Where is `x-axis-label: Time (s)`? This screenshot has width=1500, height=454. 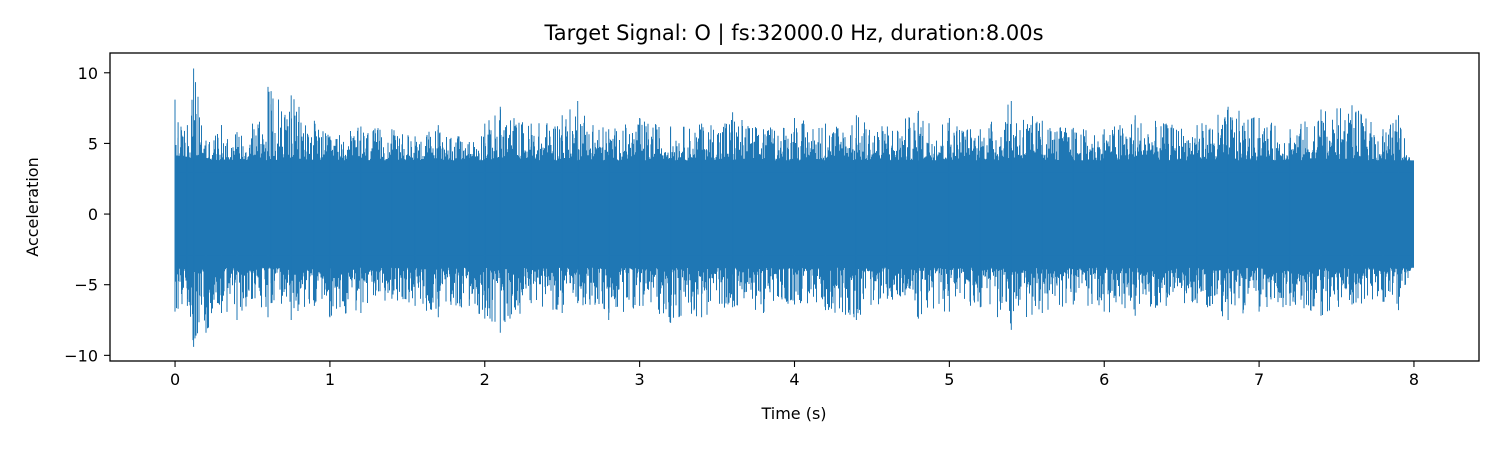 x-axis-label: Time (s) is located at coordinates (793, 413).